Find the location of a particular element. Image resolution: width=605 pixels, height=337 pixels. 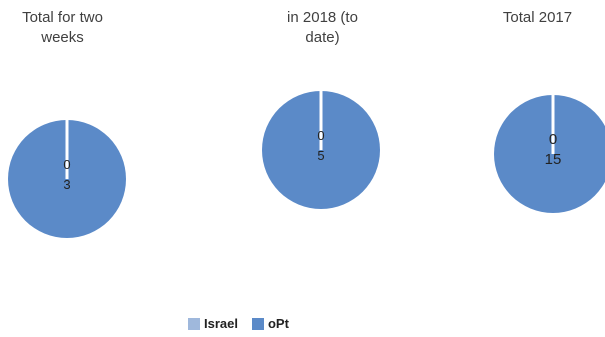

chart-title-2017: Total 2017 is located at coordinates (537, 17).